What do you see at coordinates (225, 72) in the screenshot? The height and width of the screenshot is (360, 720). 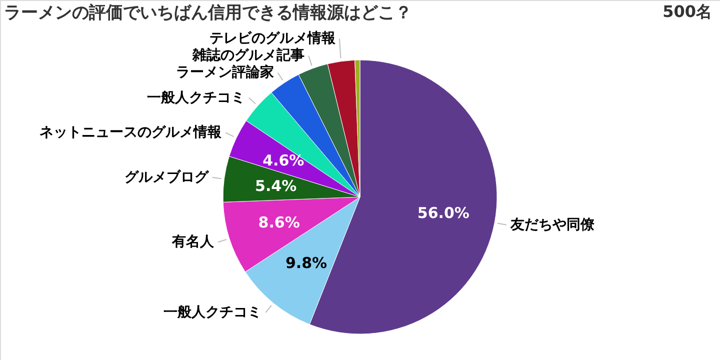 I see `slice-label: ラーメン評論家` at bounding box center [225, 72].